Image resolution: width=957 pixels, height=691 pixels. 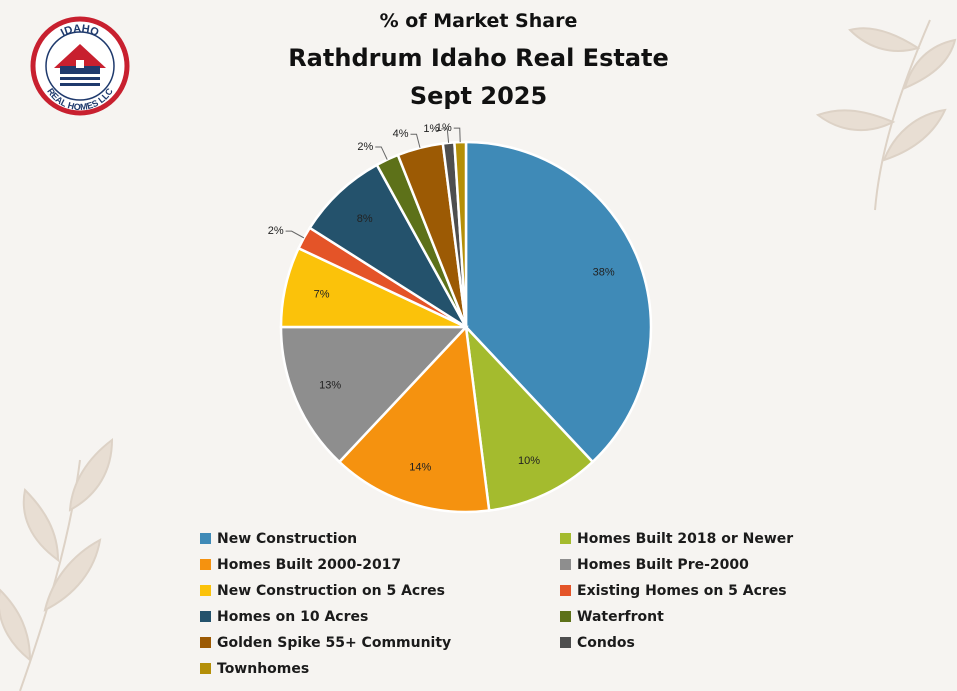 I want to click on legend-label: Existing Homes on 5 Acres, so click(x=682, y=590).